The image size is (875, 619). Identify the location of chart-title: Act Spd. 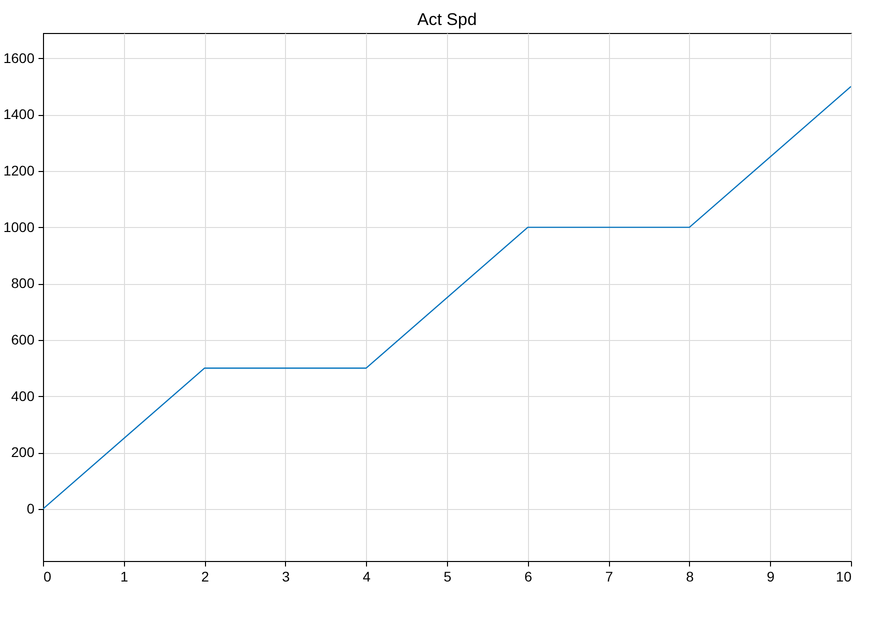
(447, 19).